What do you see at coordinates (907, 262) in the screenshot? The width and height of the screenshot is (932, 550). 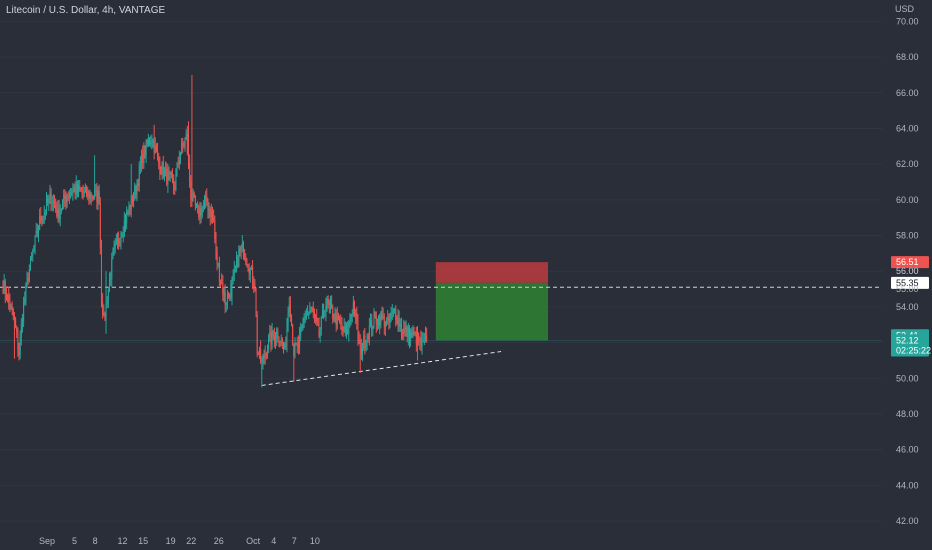 I see `price-tag-label: 56.51` at bounding box center [907, 262].